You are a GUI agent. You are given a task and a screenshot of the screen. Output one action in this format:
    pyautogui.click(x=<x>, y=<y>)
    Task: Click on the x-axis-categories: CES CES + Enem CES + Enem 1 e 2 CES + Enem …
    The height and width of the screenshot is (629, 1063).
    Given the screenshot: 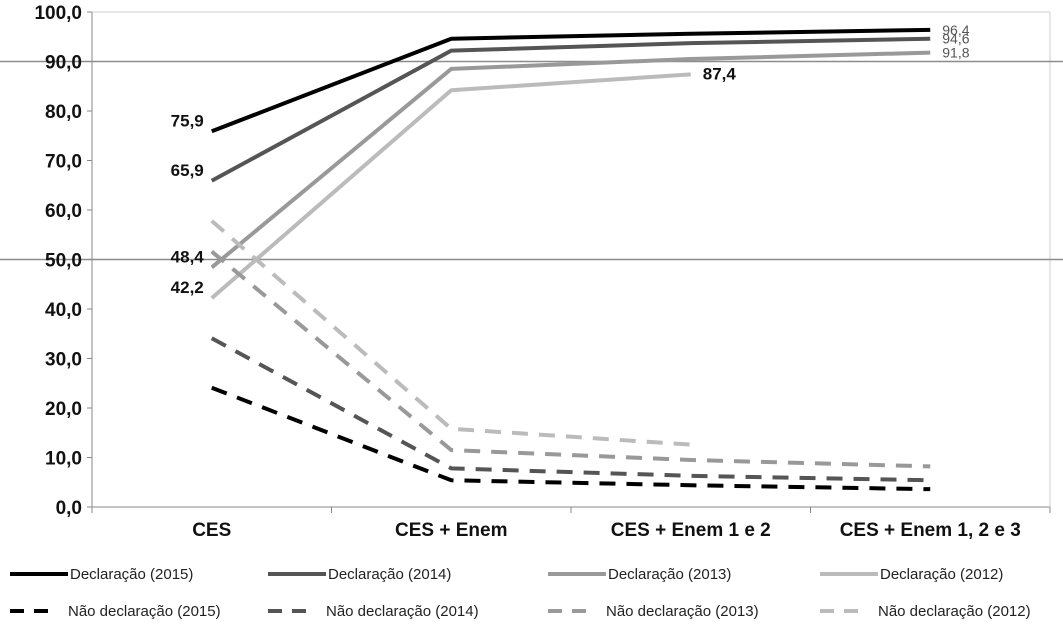 What is the action you would take?
    pyautogui.click(x=606, y=530)
    